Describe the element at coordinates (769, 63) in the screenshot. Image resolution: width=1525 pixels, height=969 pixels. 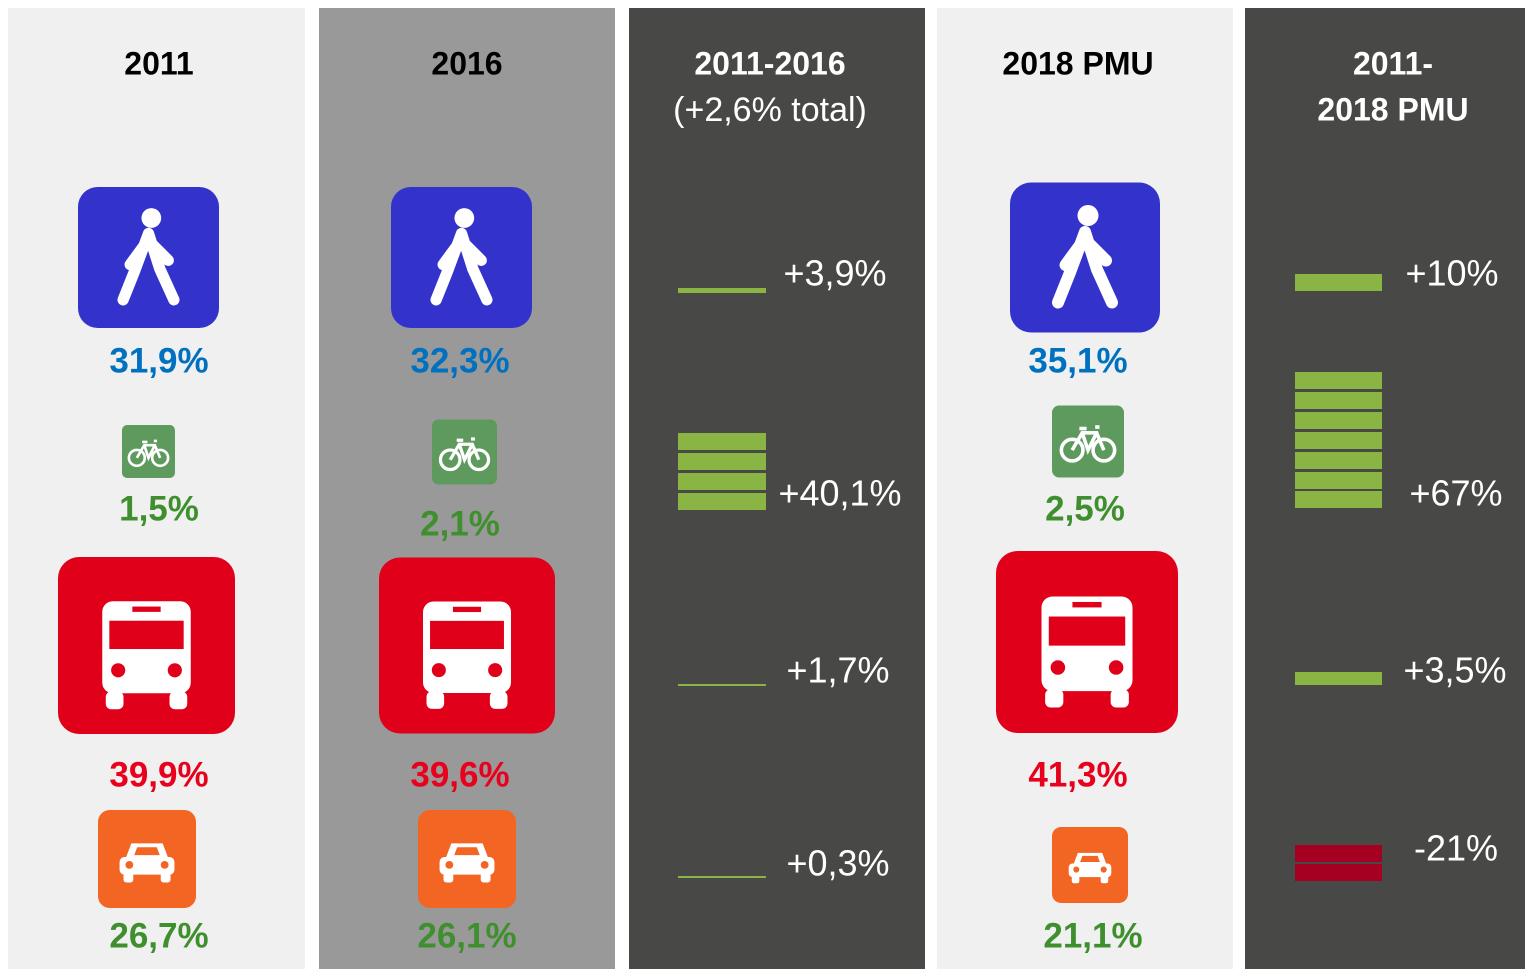
I see `column-title: 2011-2016` at that location.